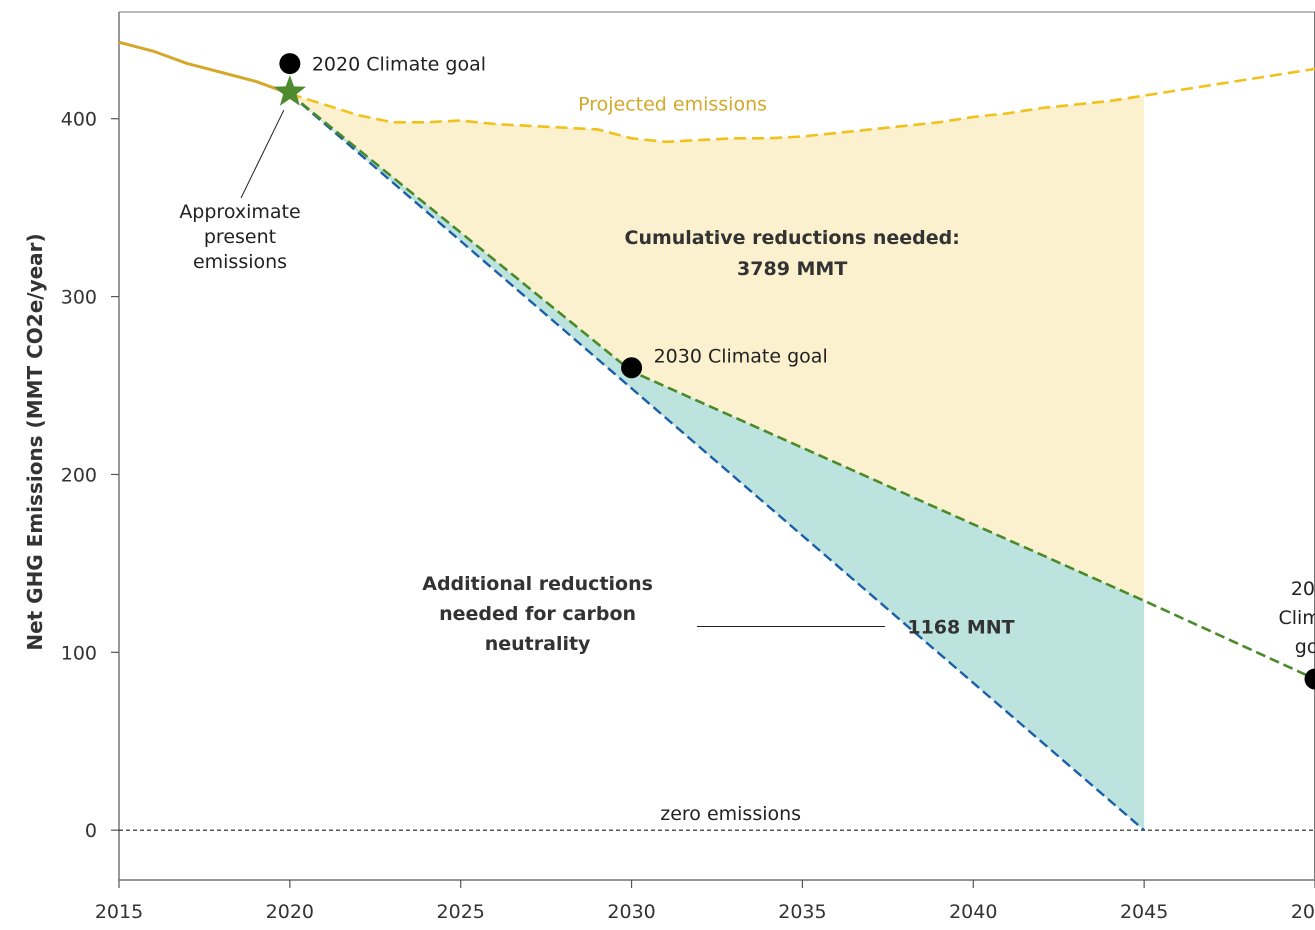 This screenshot has height=930, width=1315. Describe the element at coordinates (240, 262) in the screenshot. I see `present-label-line: emissions` at that location.